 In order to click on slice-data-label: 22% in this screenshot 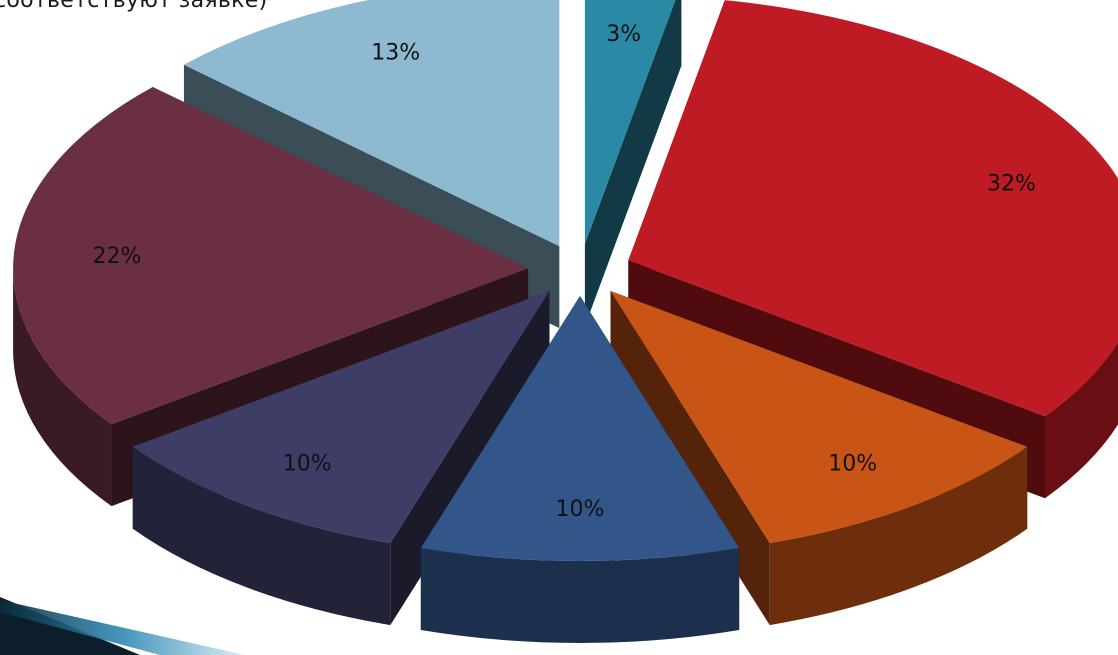, I will do `click(116, 256)`.